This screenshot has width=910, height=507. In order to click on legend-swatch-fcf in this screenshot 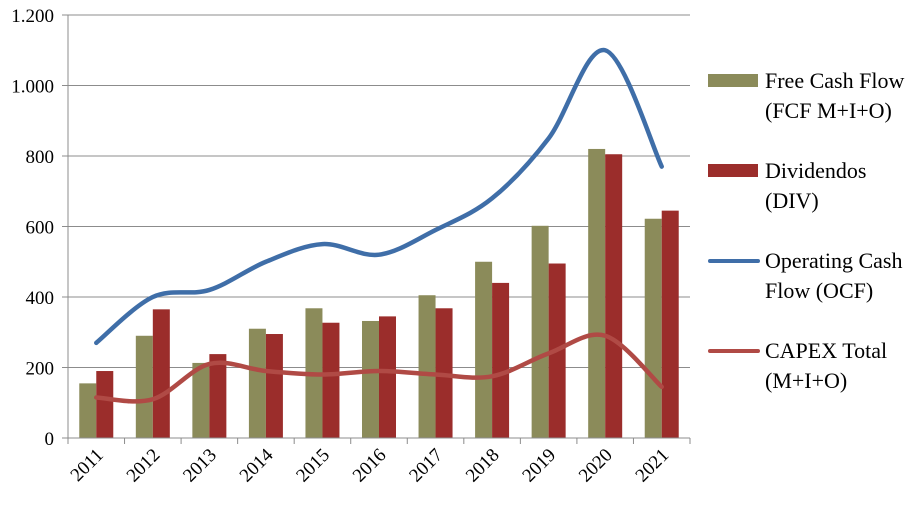, I will do `click(733, 80)`.